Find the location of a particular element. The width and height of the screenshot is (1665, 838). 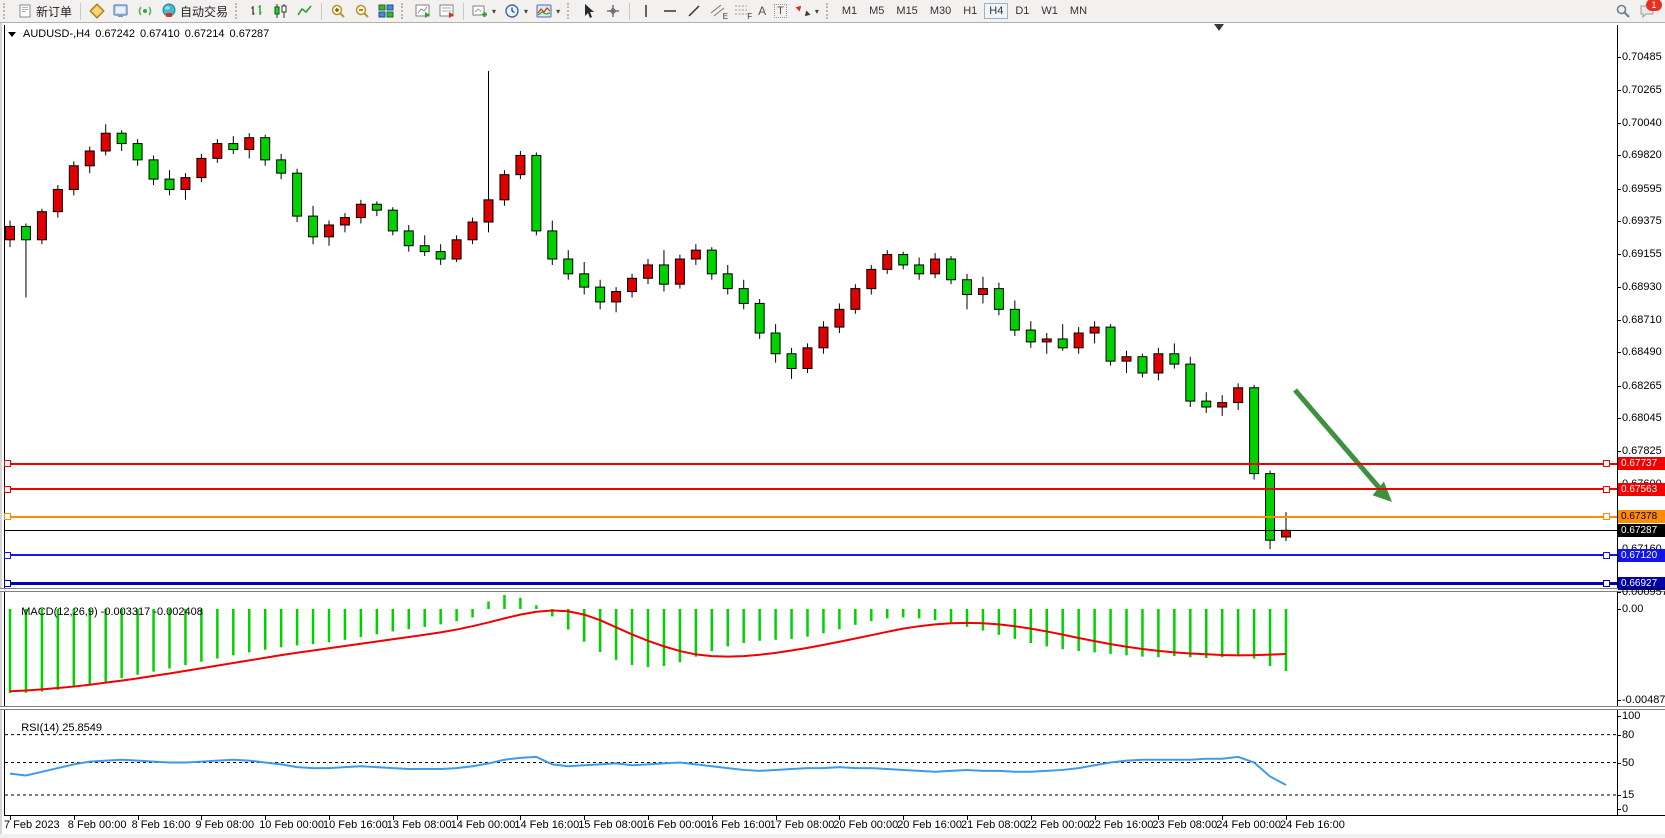

timeframe-m30: M30 is located at coordinates (940, 11).